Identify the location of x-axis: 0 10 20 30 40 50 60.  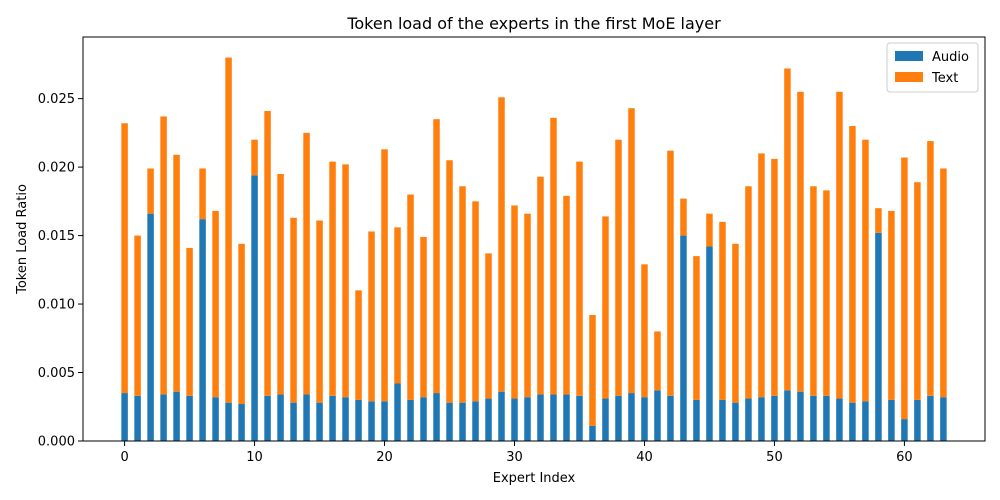
(516, 453).